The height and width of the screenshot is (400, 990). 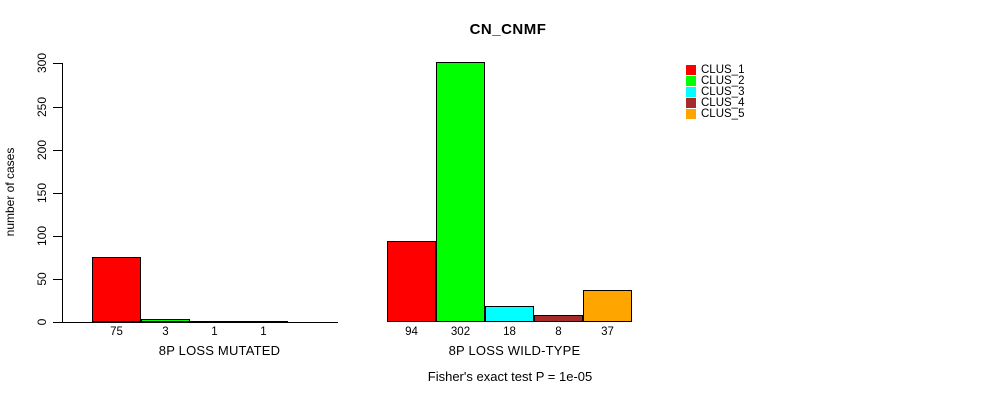 What do you see at coordinates (460, 332) in the screenshot?
I see `bar-value-label: 302` at bounding box center [460, 332].